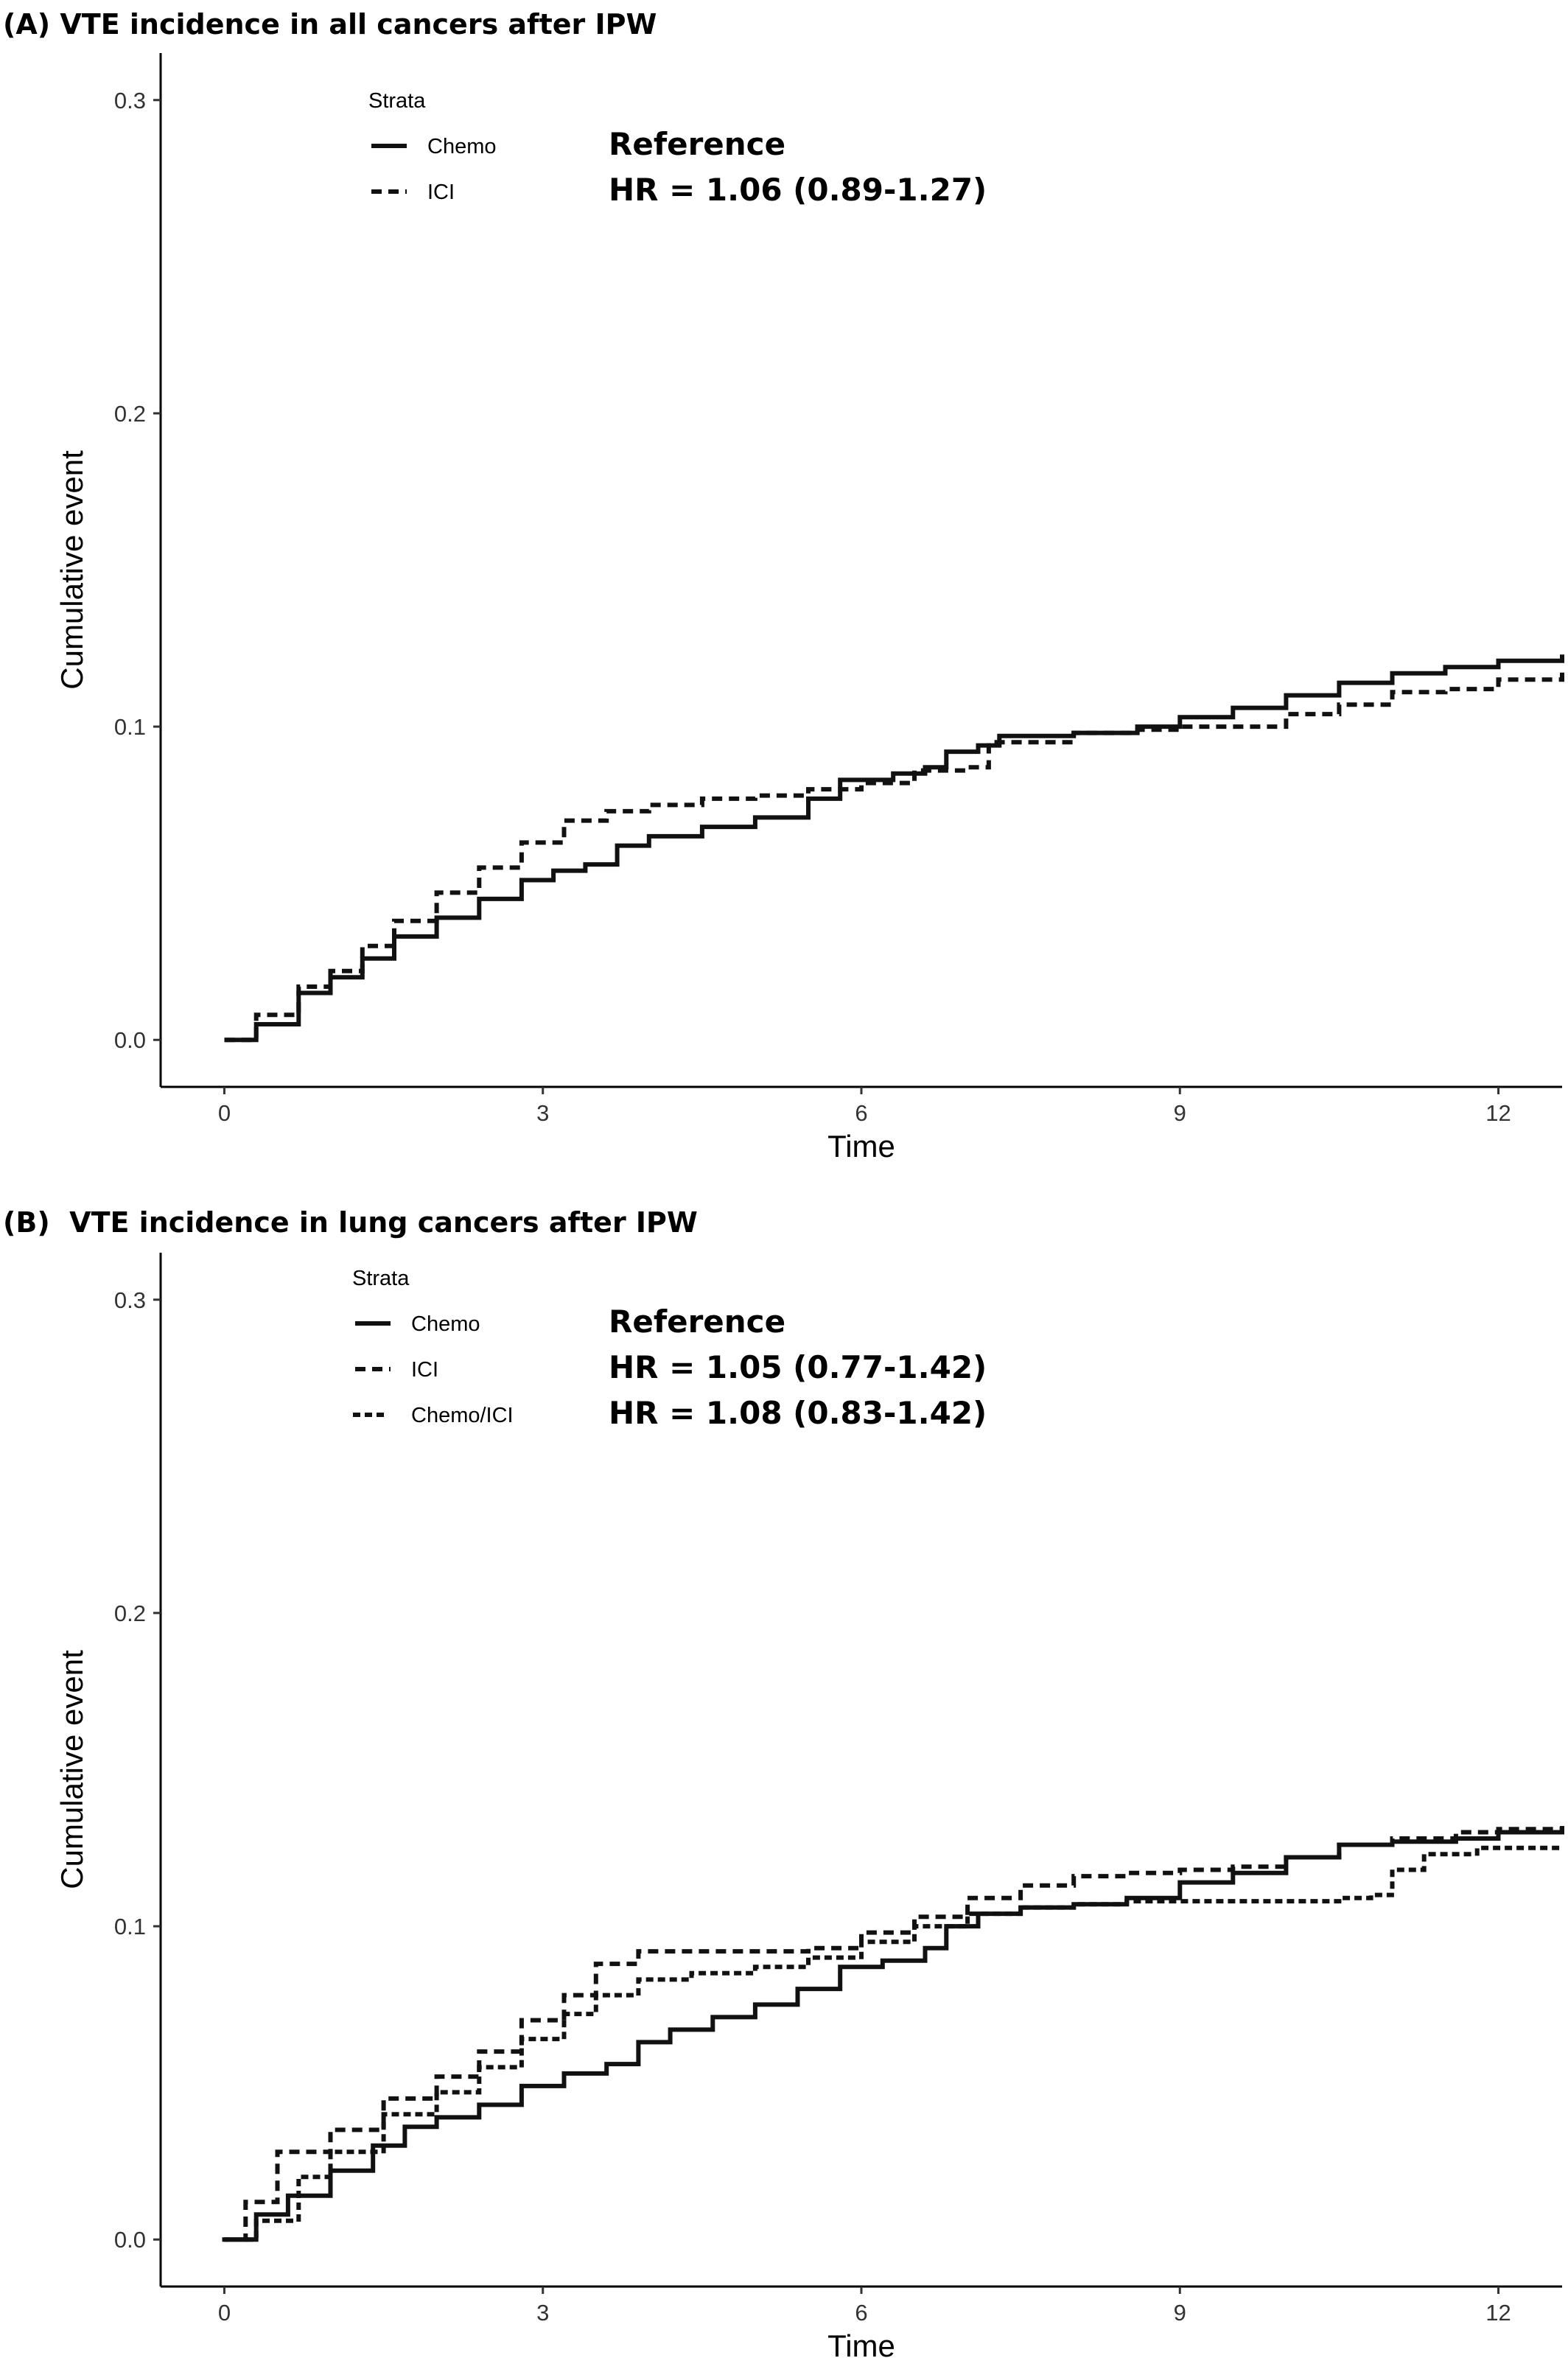 This screenshot has height=2372, width=1568. What do you see at coordinates (893, 2042) in the screenshot?
I see `series-line-chemo-ici` at bounding box center [893, 2042].